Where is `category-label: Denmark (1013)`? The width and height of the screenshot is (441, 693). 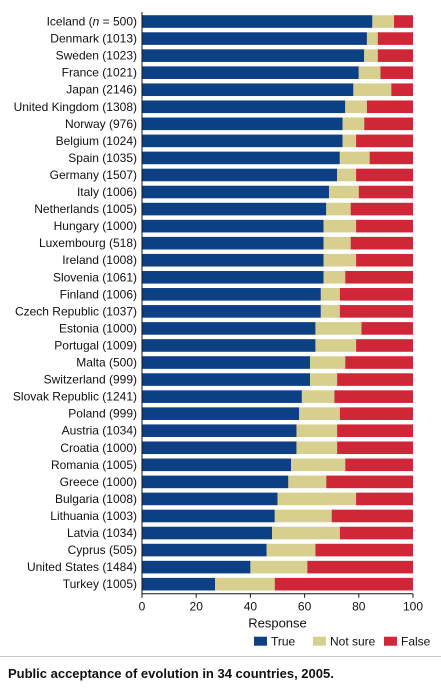
category-label: Denmark (1013) is located at coordinates (93, 39).